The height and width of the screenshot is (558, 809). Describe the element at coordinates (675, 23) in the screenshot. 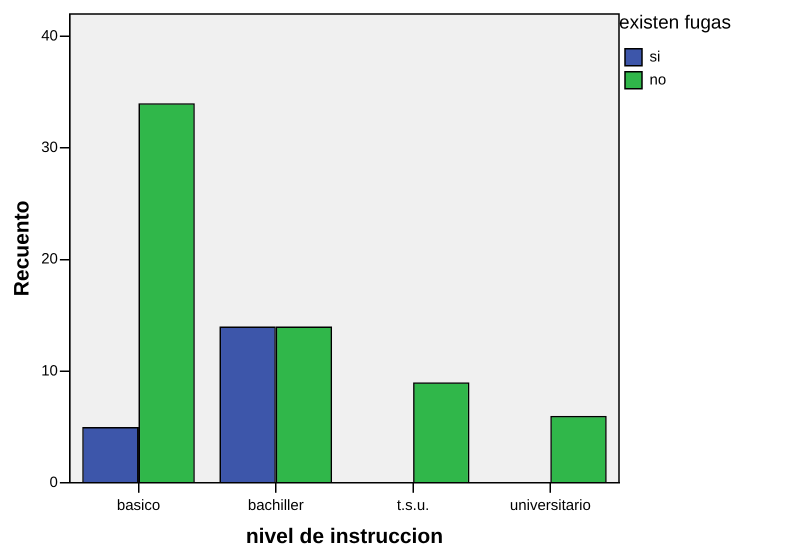

I see `legend-title: existen fugas` at that location.